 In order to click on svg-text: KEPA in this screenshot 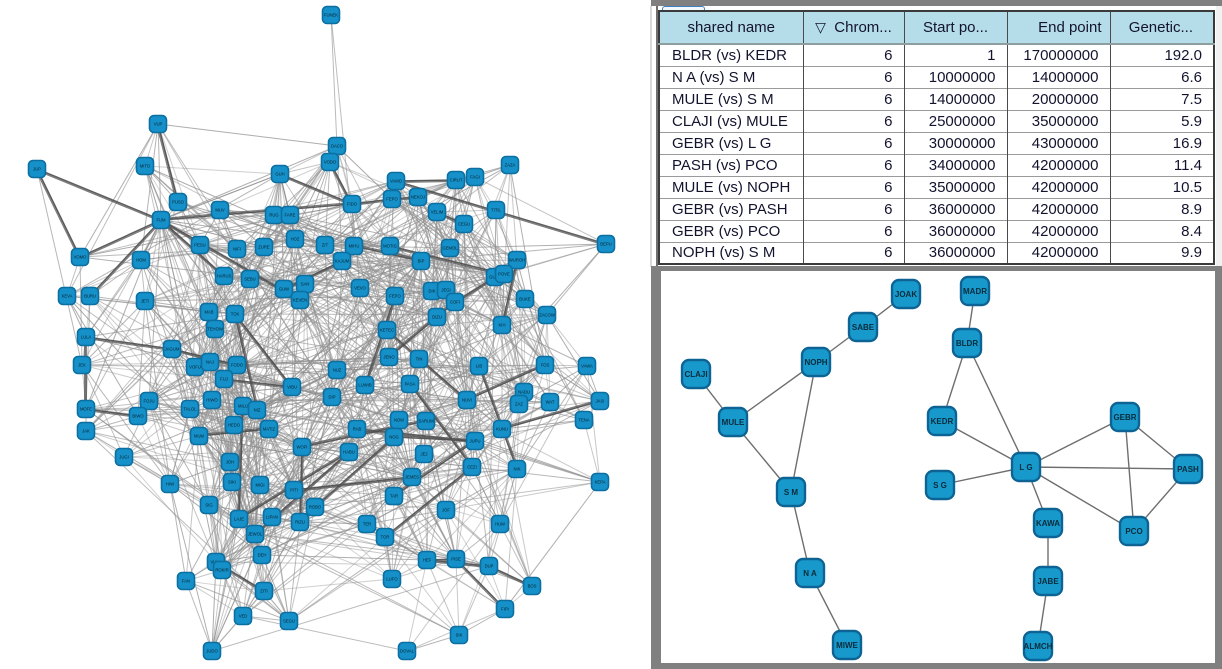, I will do `click(600, 482)`.